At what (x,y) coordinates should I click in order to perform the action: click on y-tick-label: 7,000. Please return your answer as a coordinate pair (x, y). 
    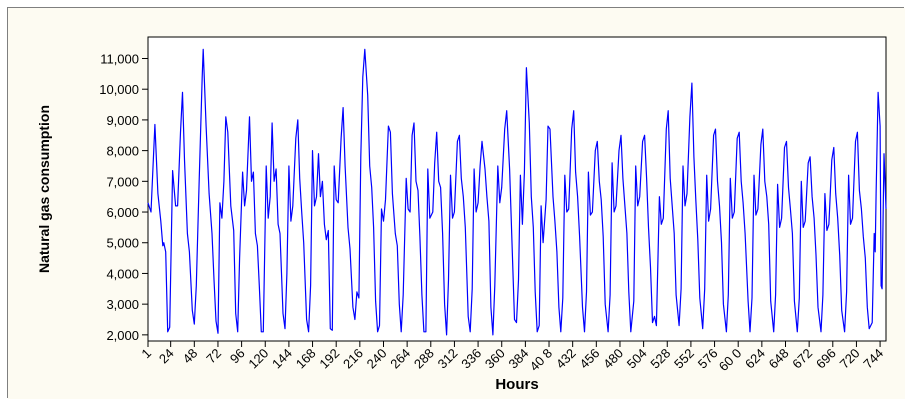
    Looking at the image, I should click on (122, 181).